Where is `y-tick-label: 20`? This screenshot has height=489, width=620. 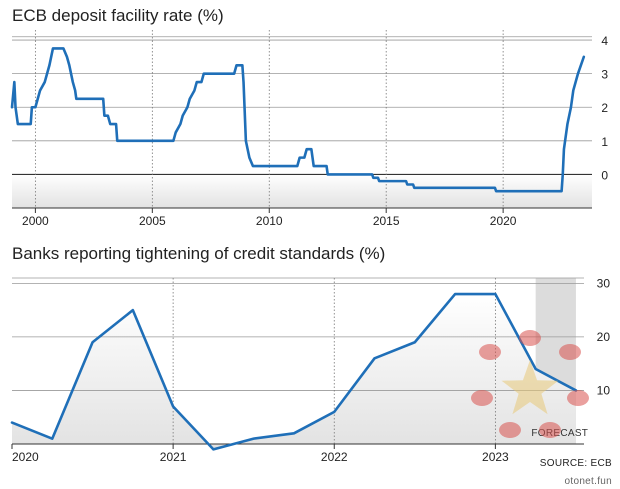
y-tick-label: 20 is located at coordinates (604, 337).